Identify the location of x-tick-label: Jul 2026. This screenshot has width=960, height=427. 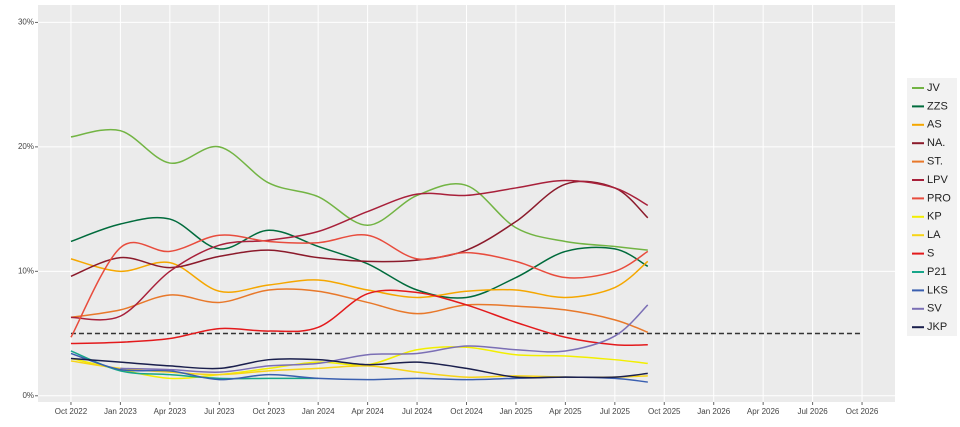
(812, 411).